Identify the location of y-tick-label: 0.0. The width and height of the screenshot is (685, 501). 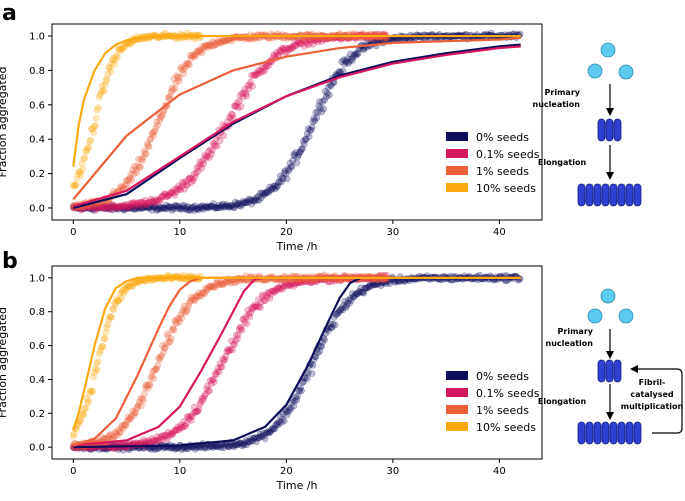
(37, 208).